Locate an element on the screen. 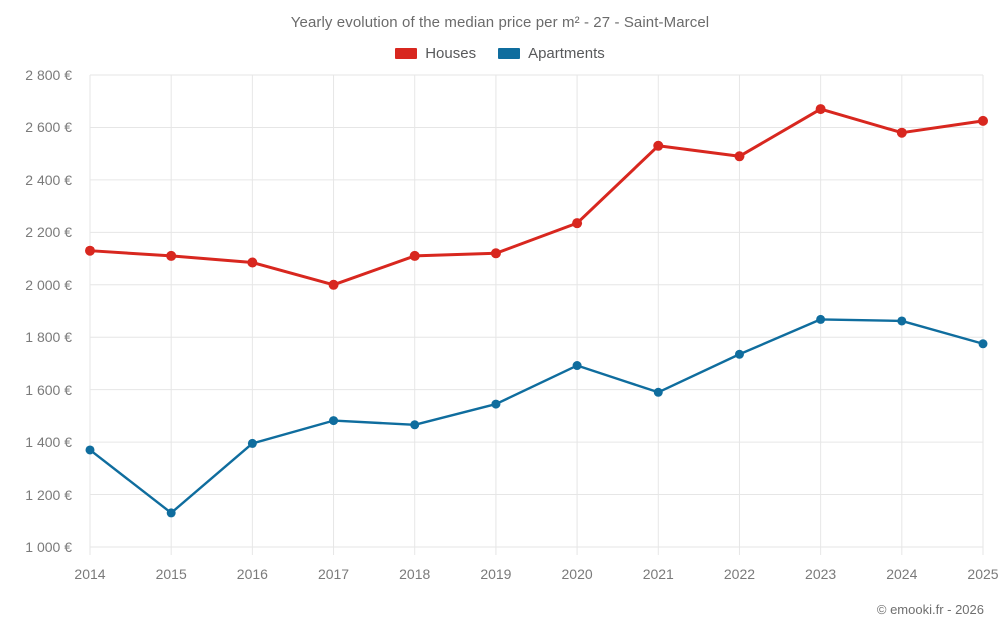 The width and height of the screenshot is (1000, 625). data-point-houses-2016 is located at coordinates (252, 262).